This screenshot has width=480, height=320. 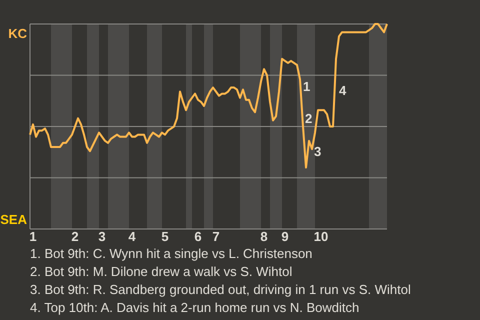 I want to click on x-tick-label: 3, so click(x=102, y=236).